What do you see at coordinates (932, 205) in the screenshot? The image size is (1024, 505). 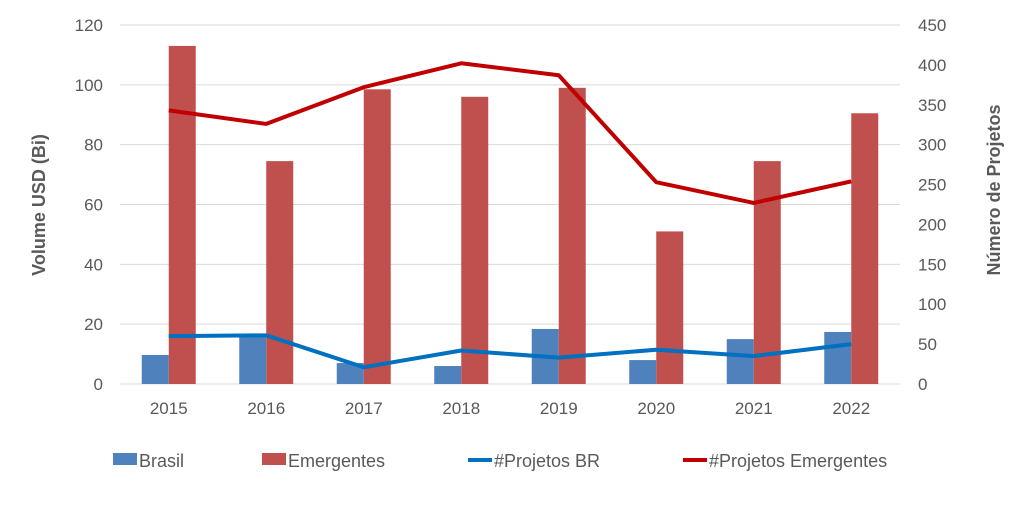 I see `right-axis-ticks: 0 50 100 150 200 250 300 350 400 450` at bounding box center [932, 205].